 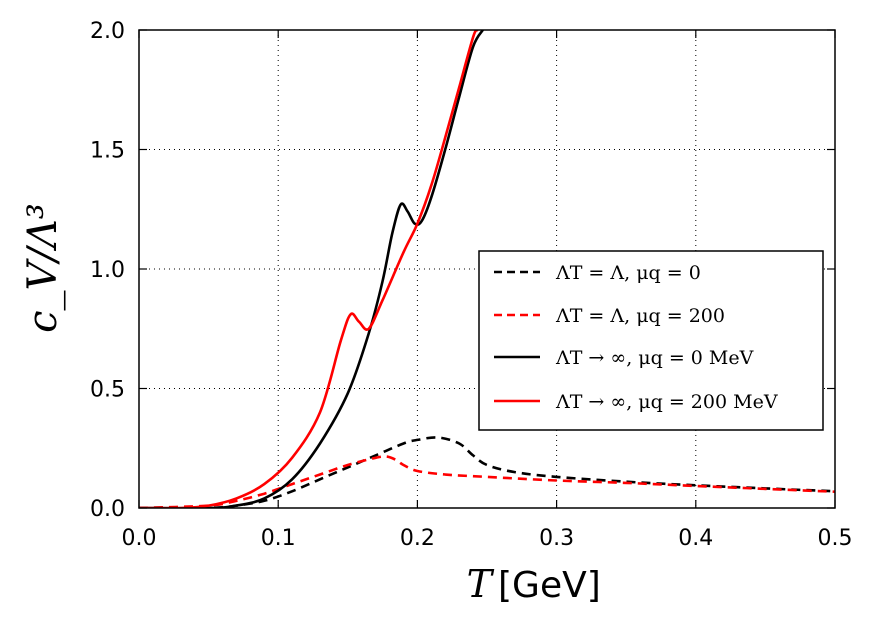 What do you see at coordinates (139, 538) in the screenshot?
I see `x-tick-label: 0.0` at bounding box center [139, 538].